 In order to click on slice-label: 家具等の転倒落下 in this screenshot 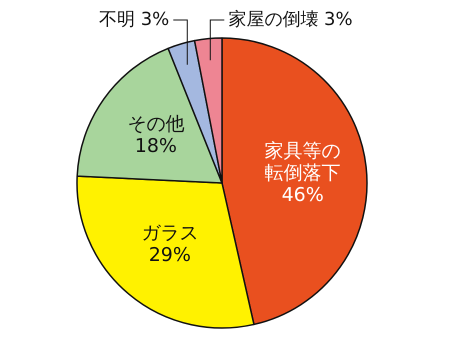, I will do `click(302, 162)`.